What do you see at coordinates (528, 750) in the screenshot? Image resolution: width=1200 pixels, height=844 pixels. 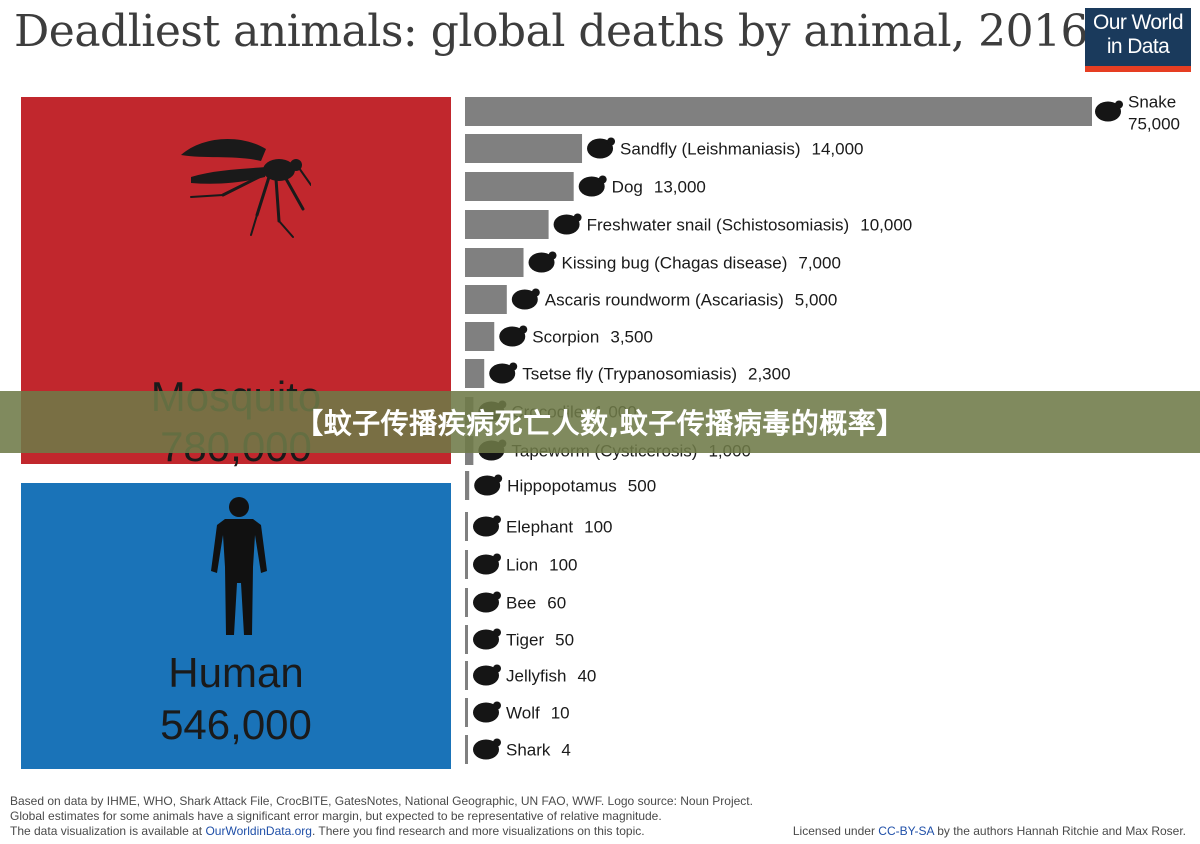 I see `bar-label: Shark` at bounding box center [528, 750].